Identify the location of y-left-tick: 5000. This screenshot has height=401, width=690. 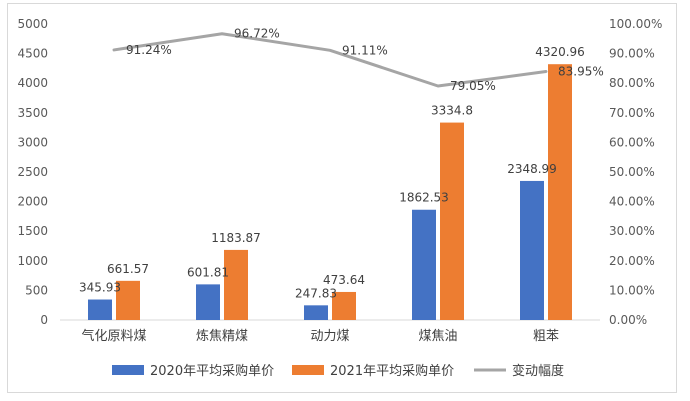
(32, 24).